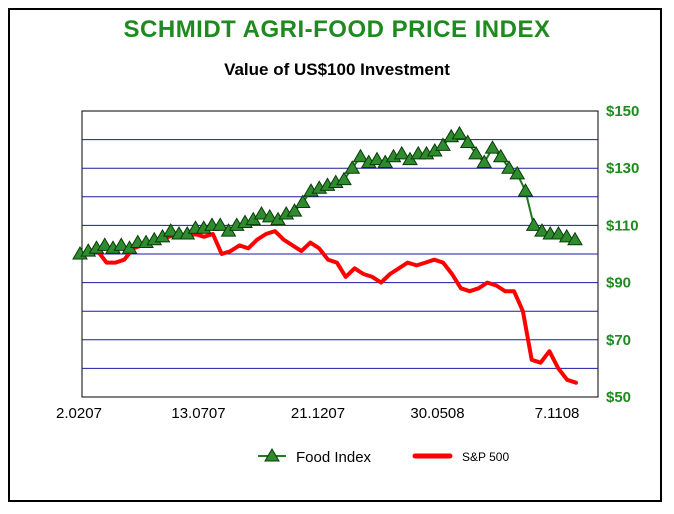 Image resolution: width=674 pixels, height=514 pixels. I want to click on y-axis-ticks: $150 $130 $110 $90 $70 $50, so click(622, 254).